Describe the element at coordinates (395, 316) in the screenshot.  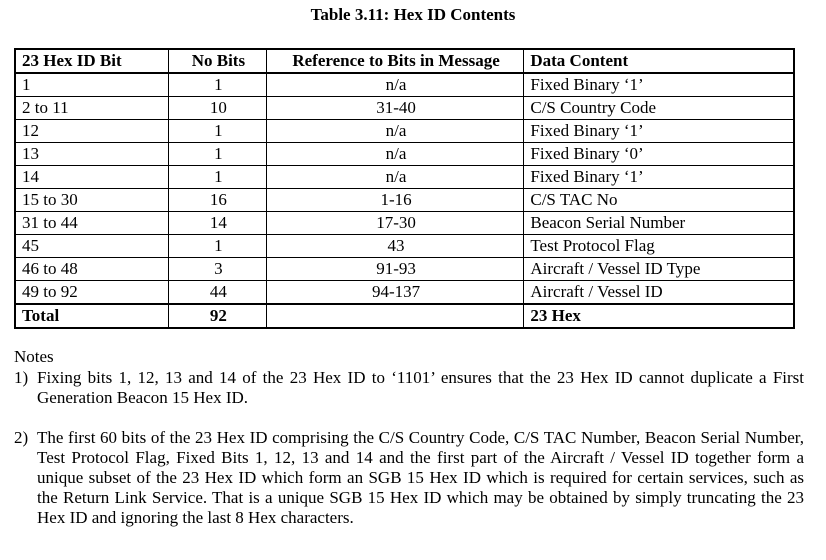
I see `cell-reference-bits-total` at that location.